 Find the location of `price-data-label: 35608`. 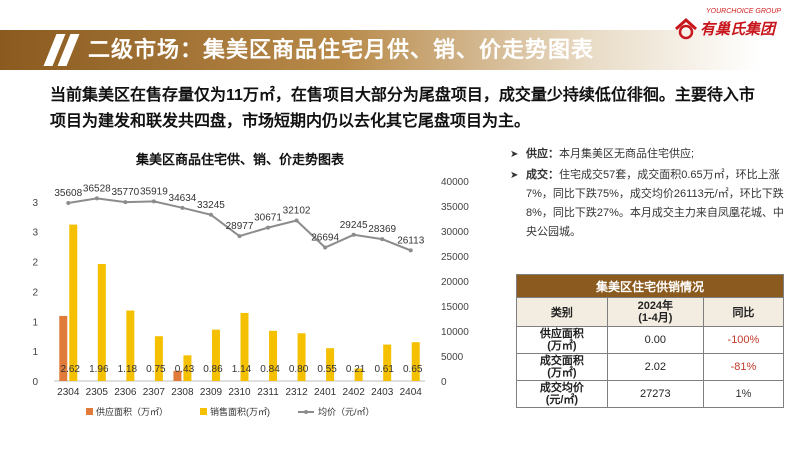

price-data-label: 35608 is located at coordinates (68, 193).